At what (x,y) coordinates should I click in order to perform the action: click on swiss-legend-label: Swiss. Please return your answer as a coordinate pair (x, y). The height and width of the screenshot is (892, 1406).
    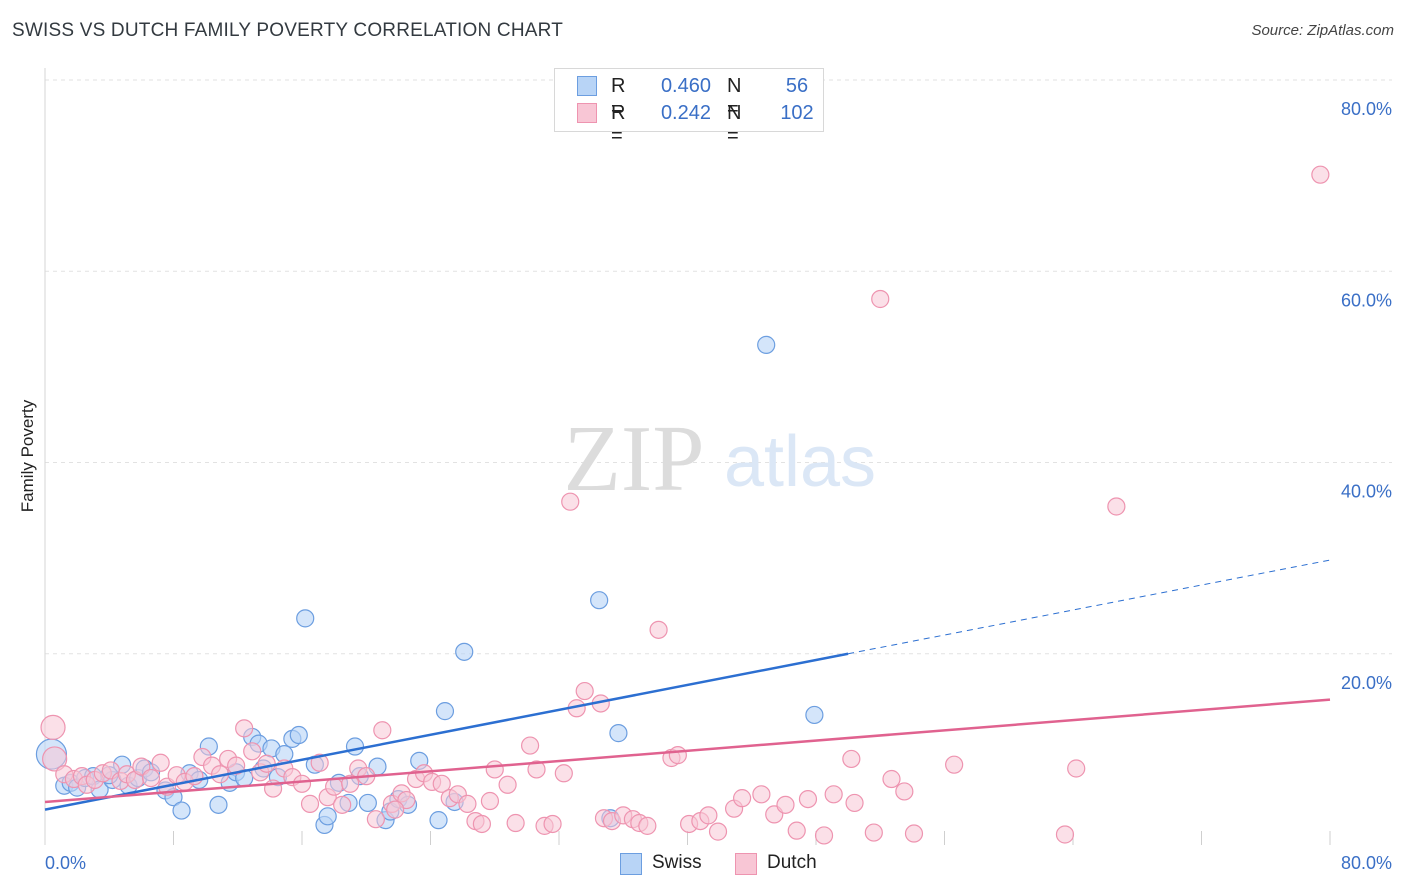
    Looking at the image, I should click on (677, 862).